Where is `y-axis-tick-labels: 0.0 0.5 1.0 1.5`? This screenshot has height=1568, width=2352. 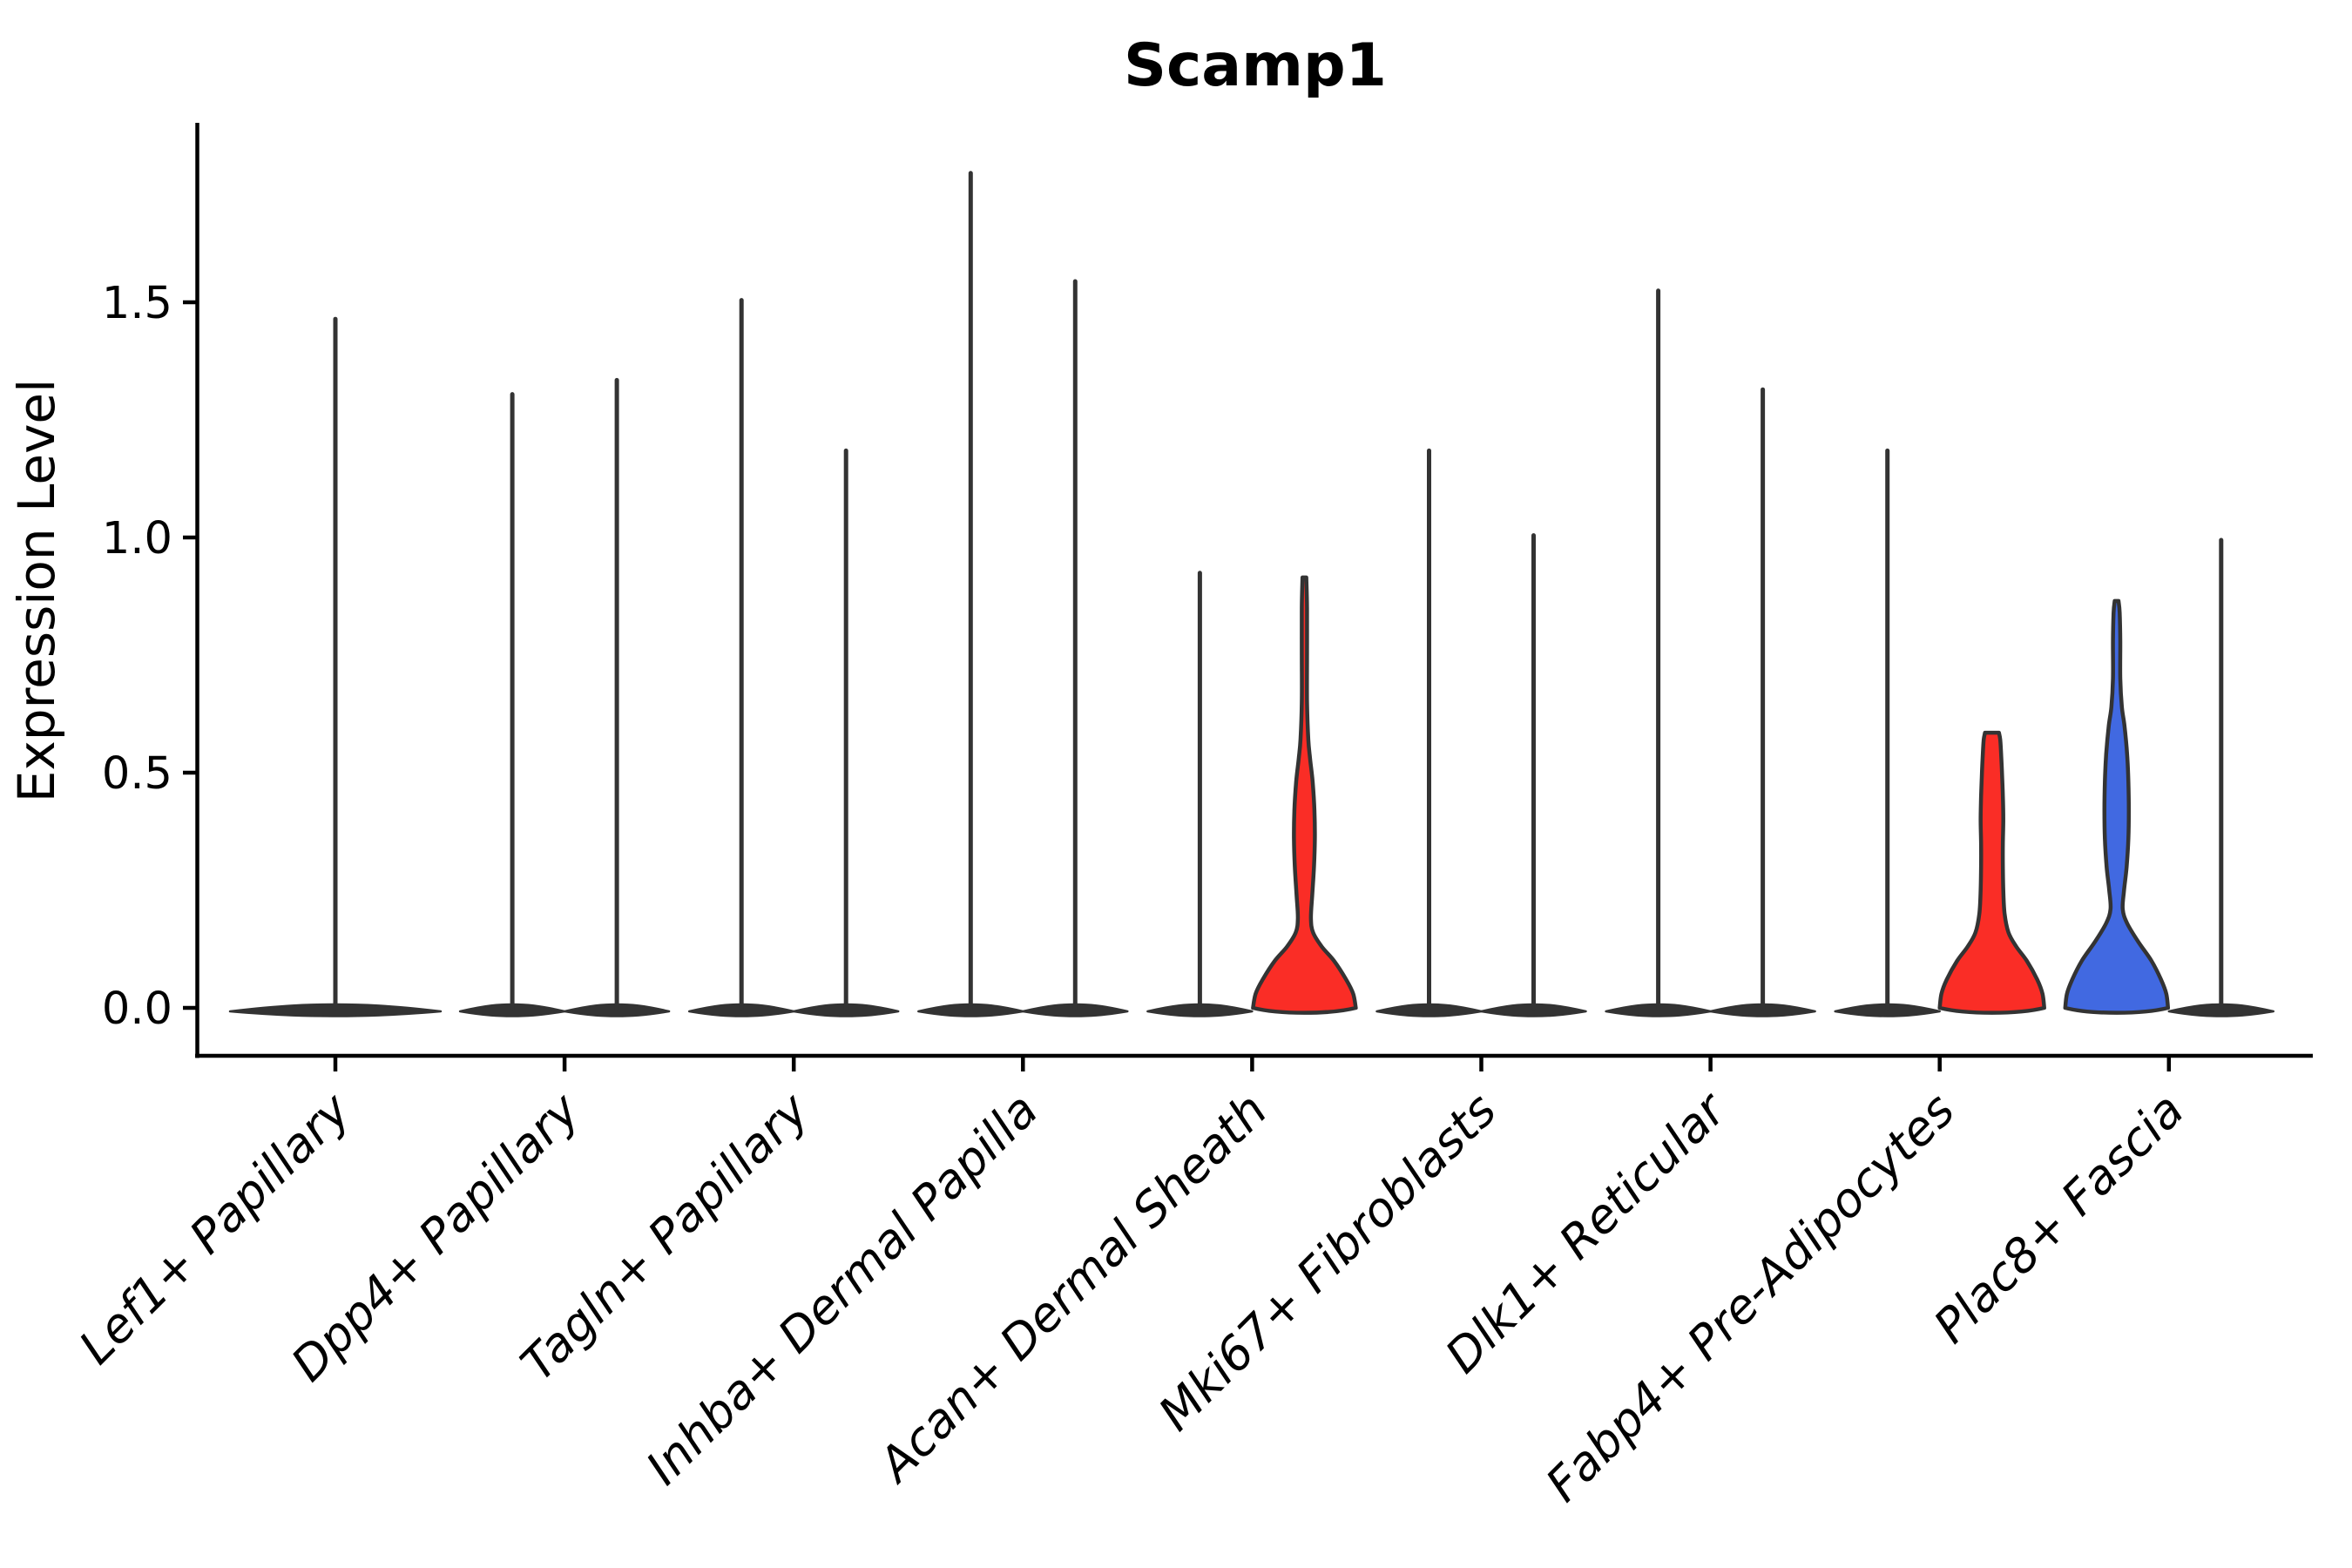 y-axis-tick-labels: 0.0 0.5 1.0 1.5 is located at coordinates (137, 657).